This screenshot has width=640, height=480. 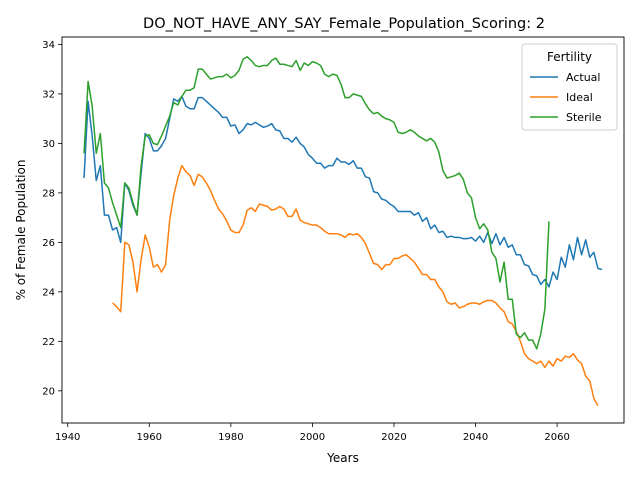 I want to click on legend-box, so click(x=569, y=87).